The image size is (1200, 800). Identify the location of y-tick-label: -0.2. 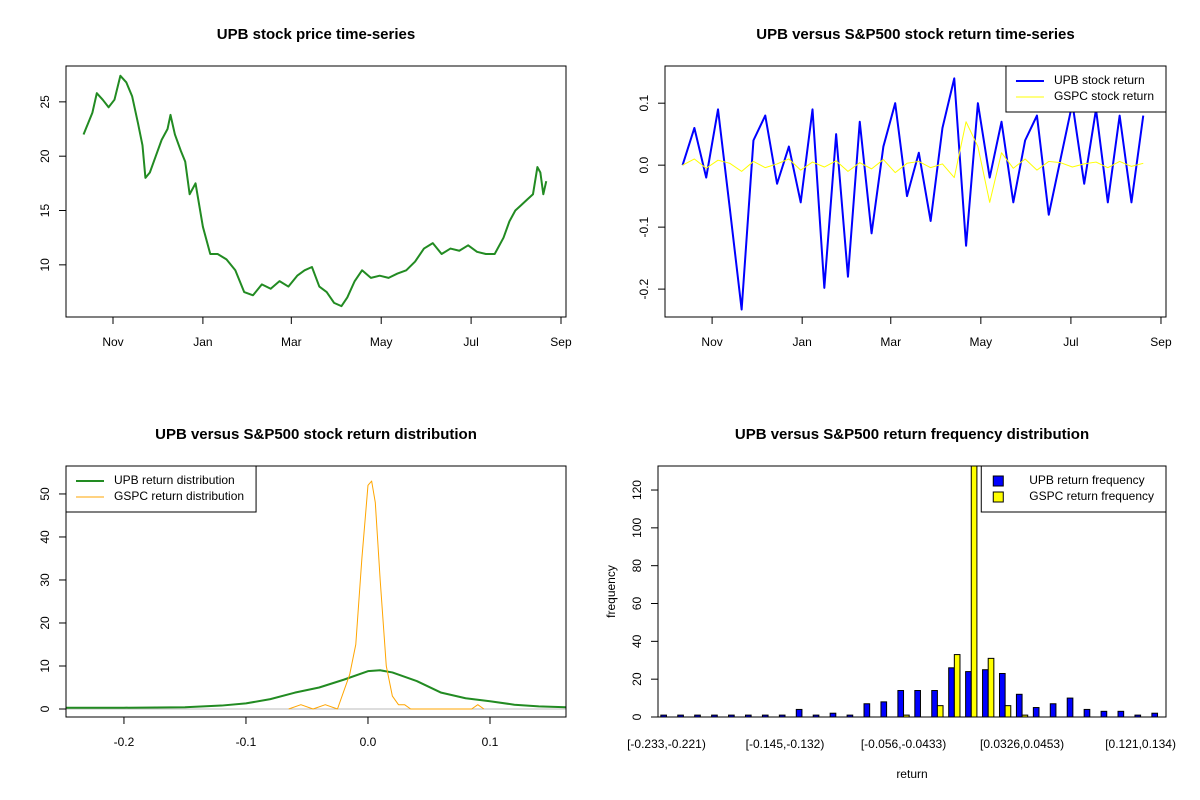
(644, 288).